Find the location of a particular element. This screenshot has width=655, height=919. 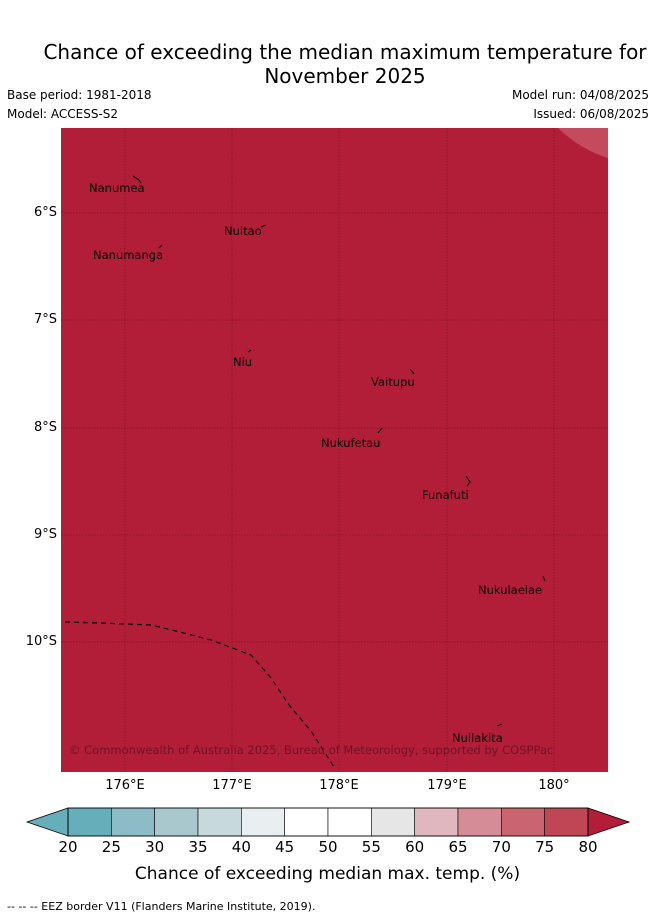

island-nanumanga is located at coordinates (160, 246).